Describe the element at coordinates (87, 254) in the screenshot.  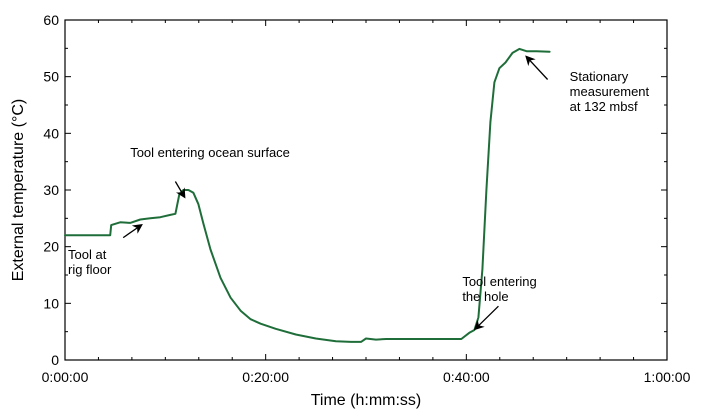
I see `annotation-line: Tool at` at that location.